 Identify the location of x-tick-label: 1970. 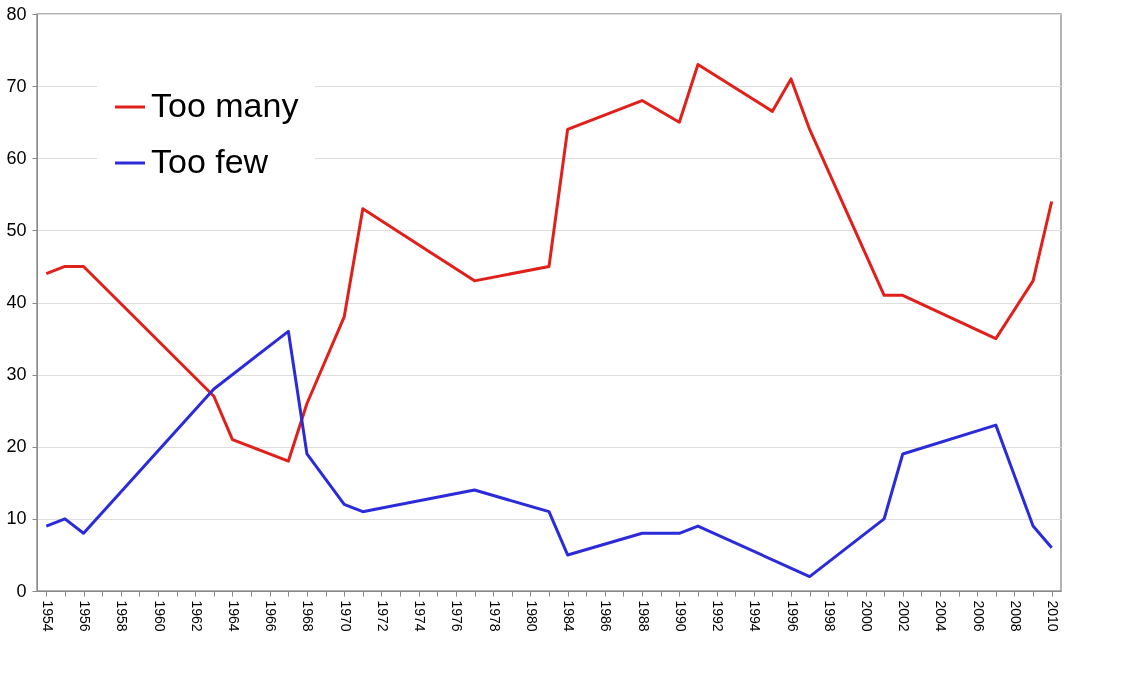
(345, 616).